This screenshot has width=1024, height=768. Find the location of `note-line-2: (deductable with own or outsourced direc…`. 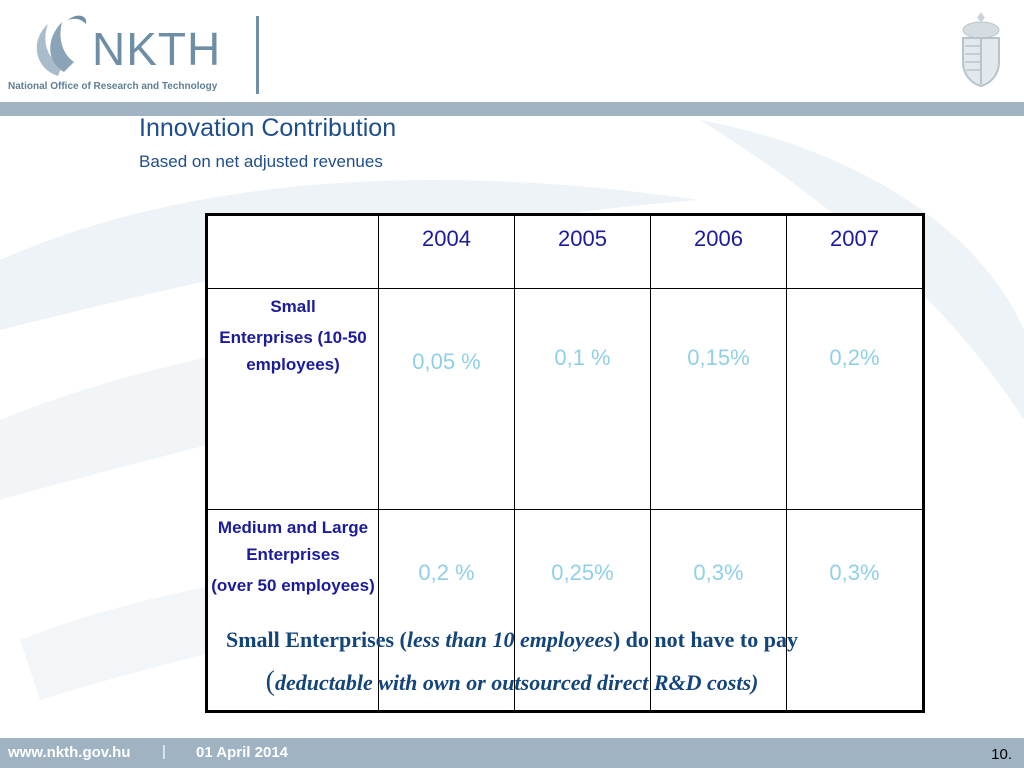

note-line-2: (deductable with own or outsourced direc… is located at coordinates (512, 682).